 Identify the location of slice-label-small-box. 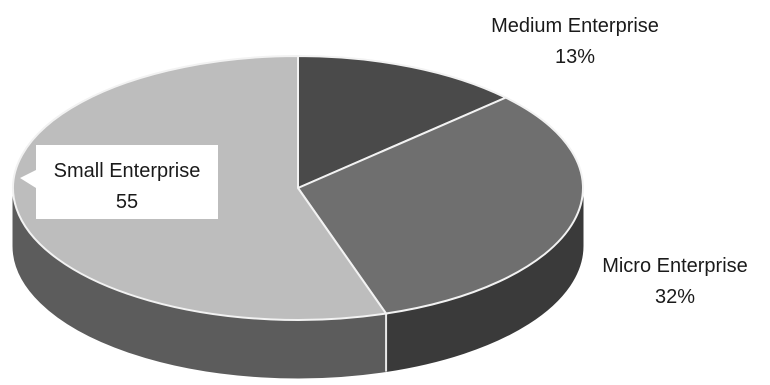
(127, 182).